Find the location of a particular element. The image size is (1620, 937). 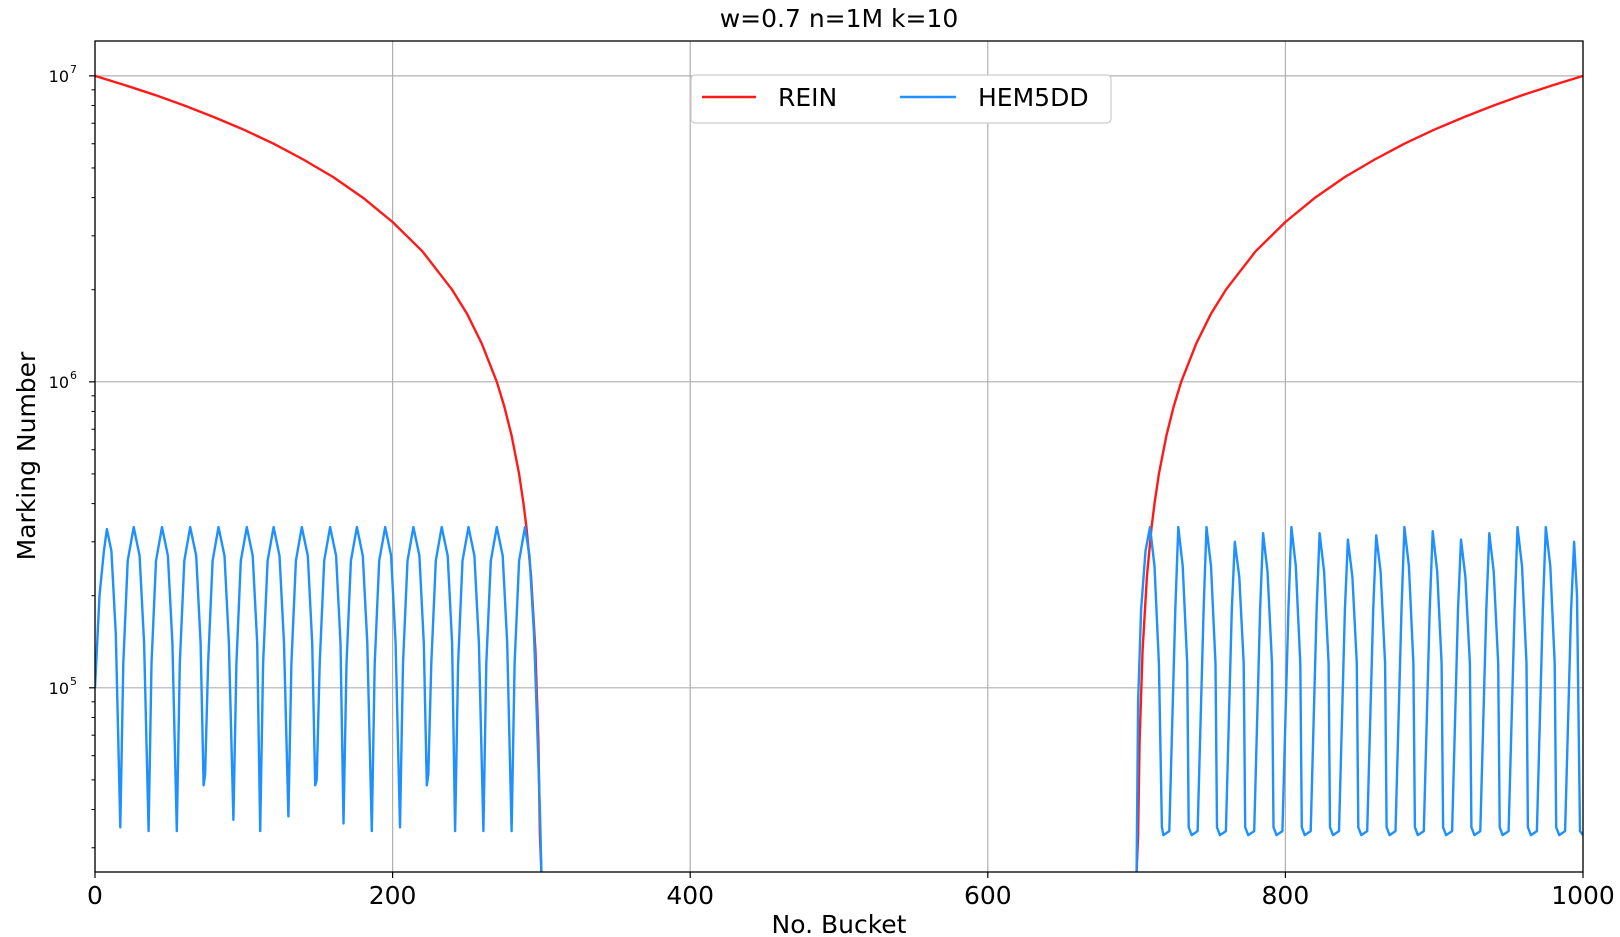

x-tick-label: 600 is located at coordinates (988, 895).